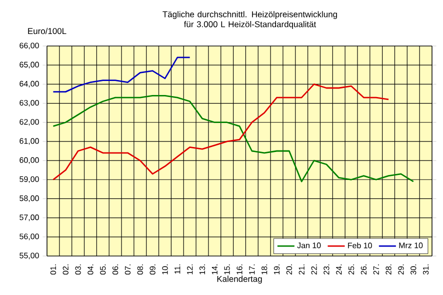 This screenshot has width=443, height=295. What do you see at coordinates (249, 20) in the screenshot?
I see `chart-title: Tägliche durchschnittl. Heizölpreisentwicklung für 3.000 L Heizöl-Standardqualität` at bounding box center [249, 20].